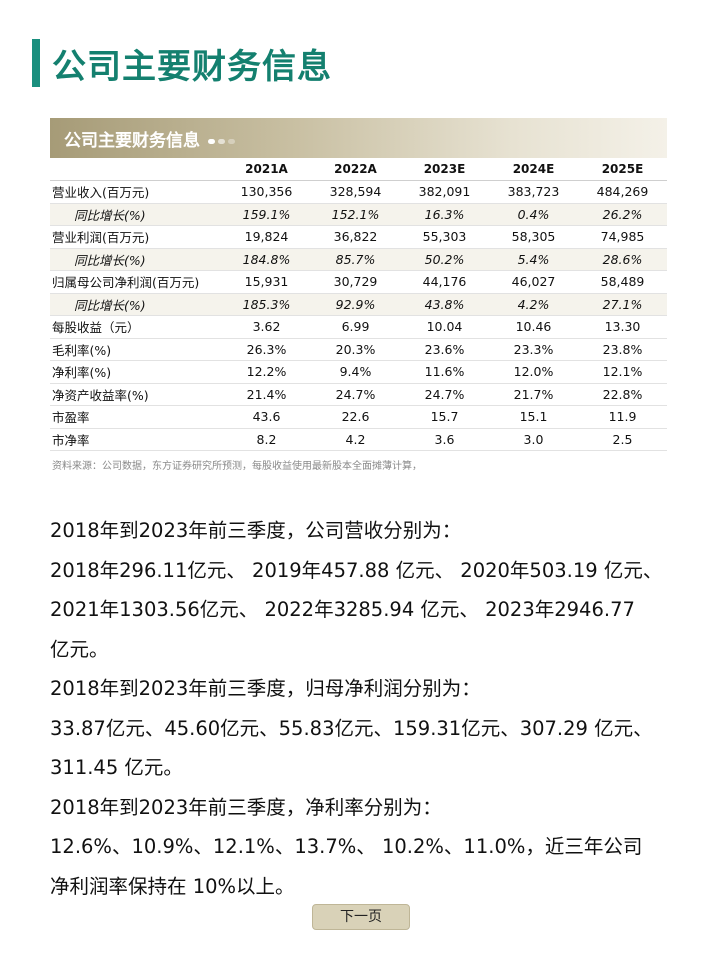 The width and height of the screenshot is (720, 961). Describe the element at coordinates (533, 327) in the screenshot. I see `table-cell: 10.46` at that location.